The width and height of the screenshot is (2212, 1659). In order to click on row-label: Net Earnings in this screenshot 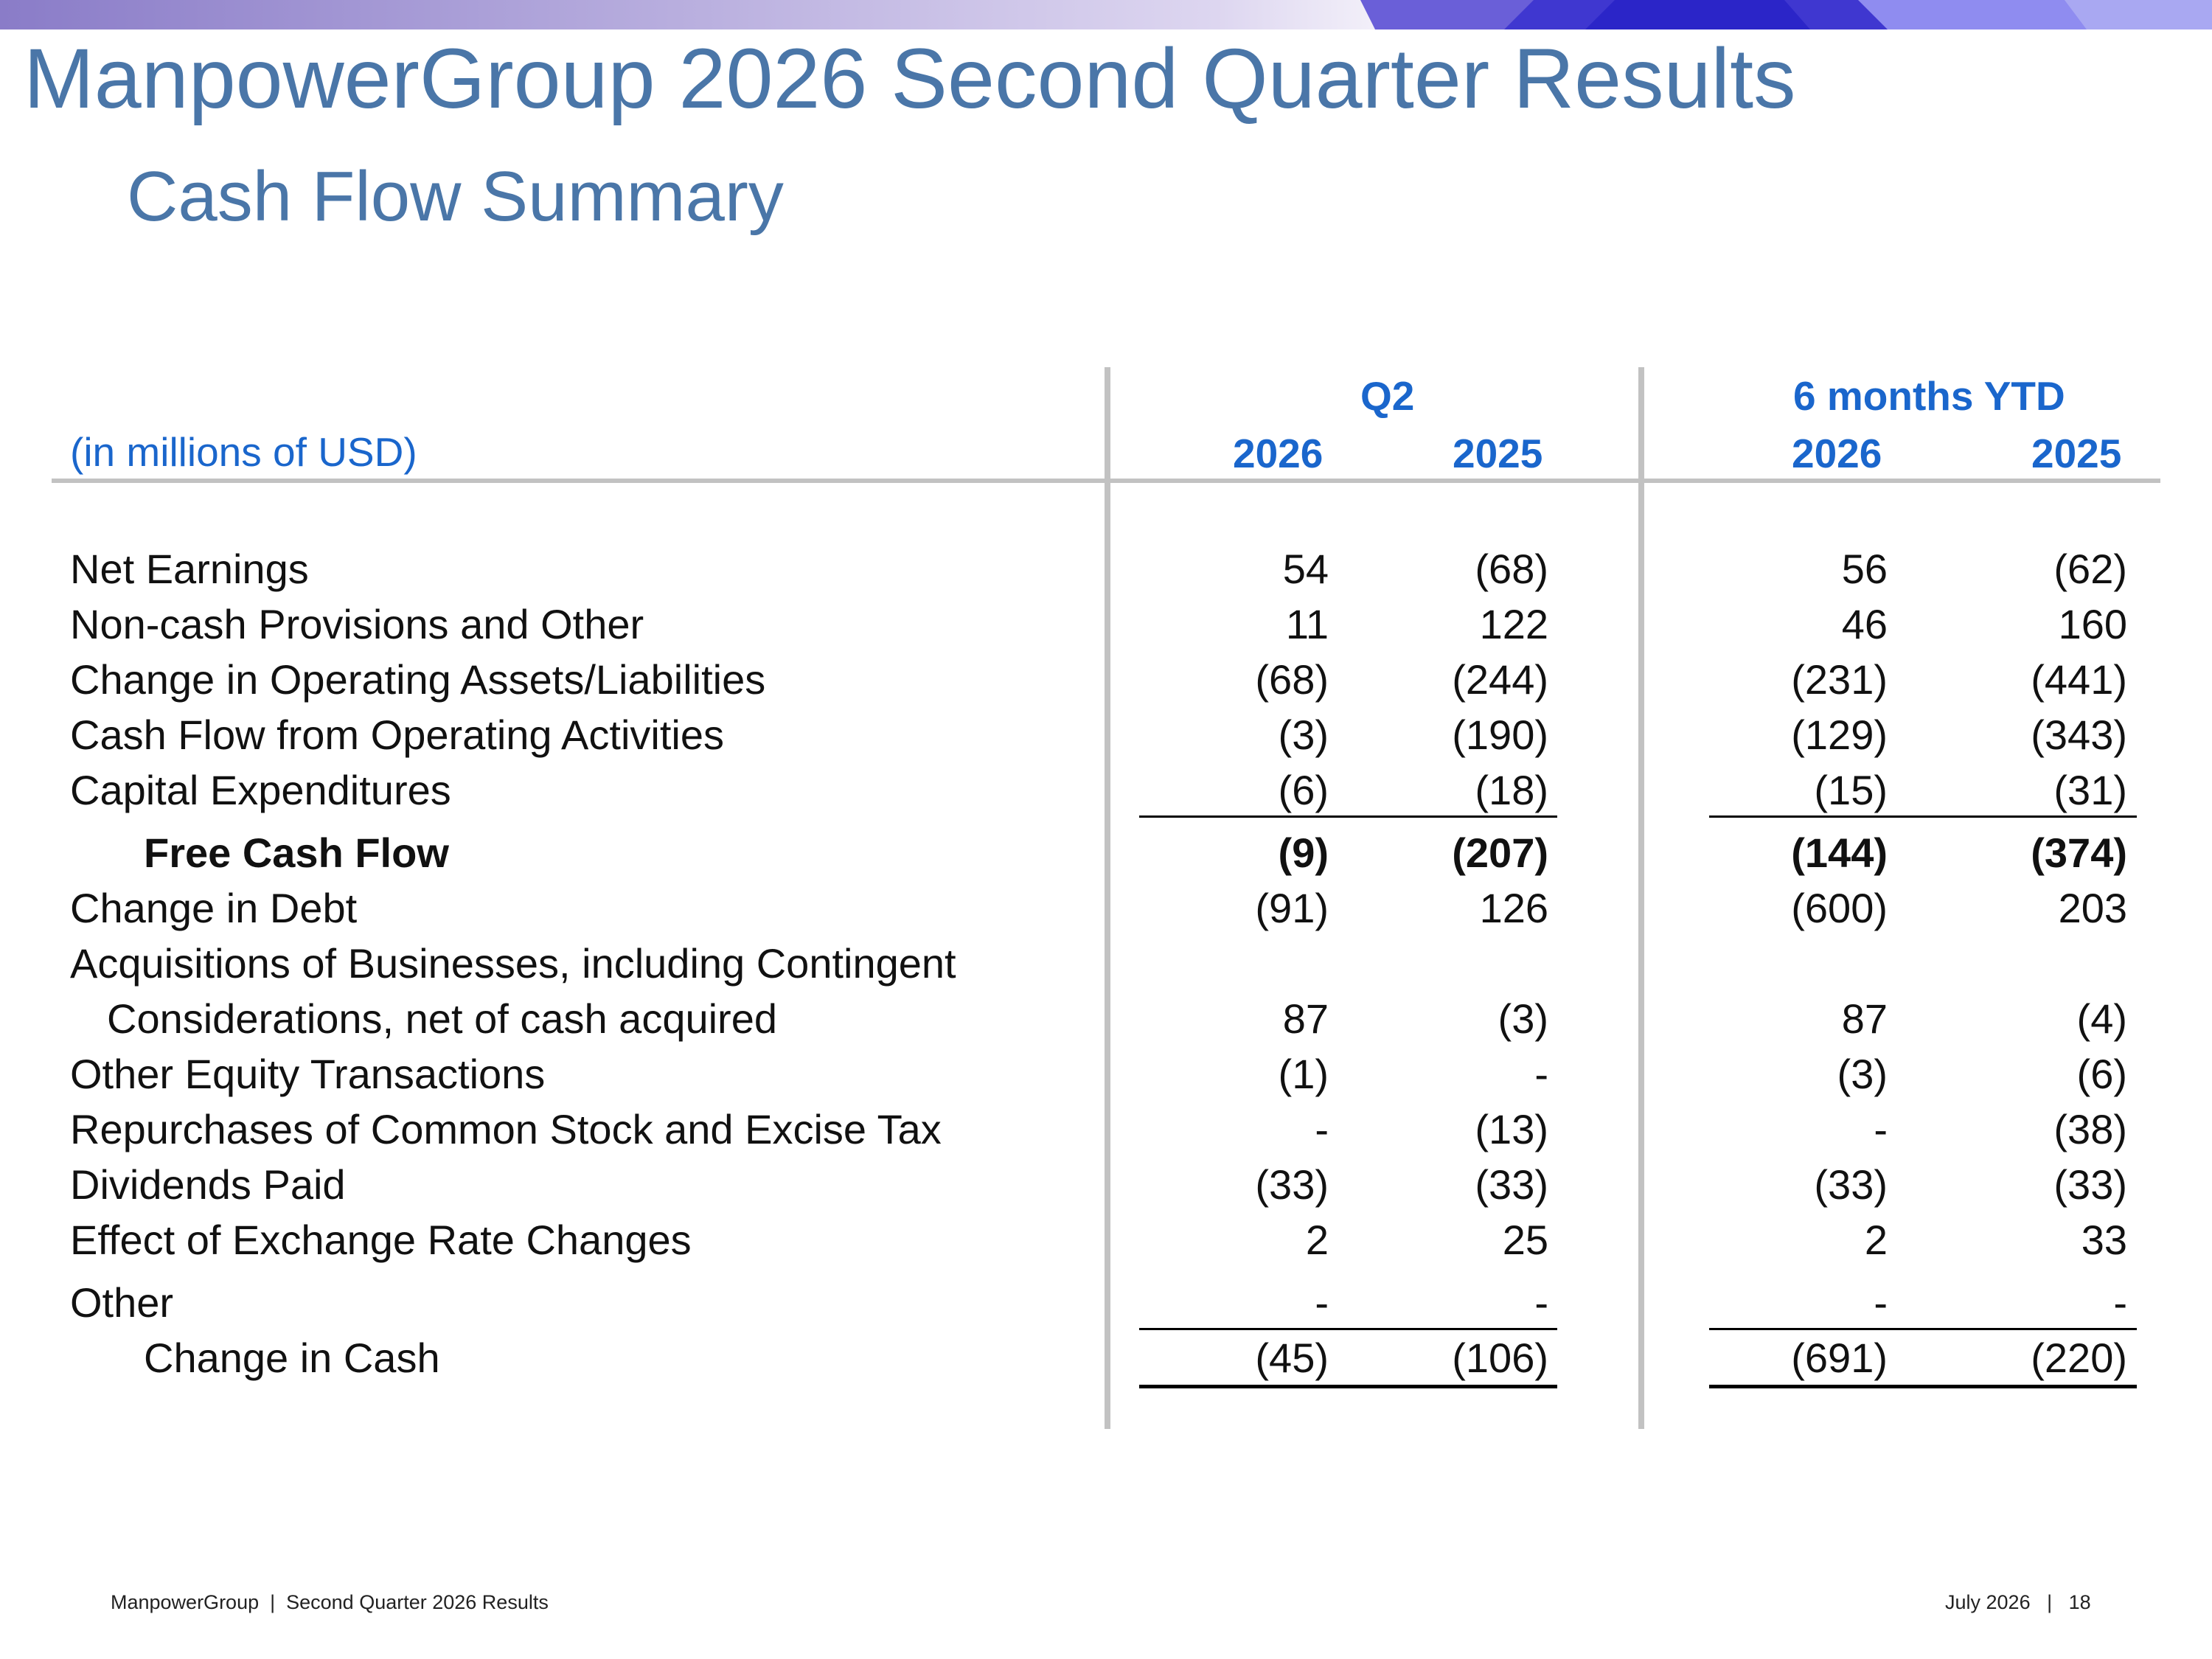, I will do `click(189, 569)`.